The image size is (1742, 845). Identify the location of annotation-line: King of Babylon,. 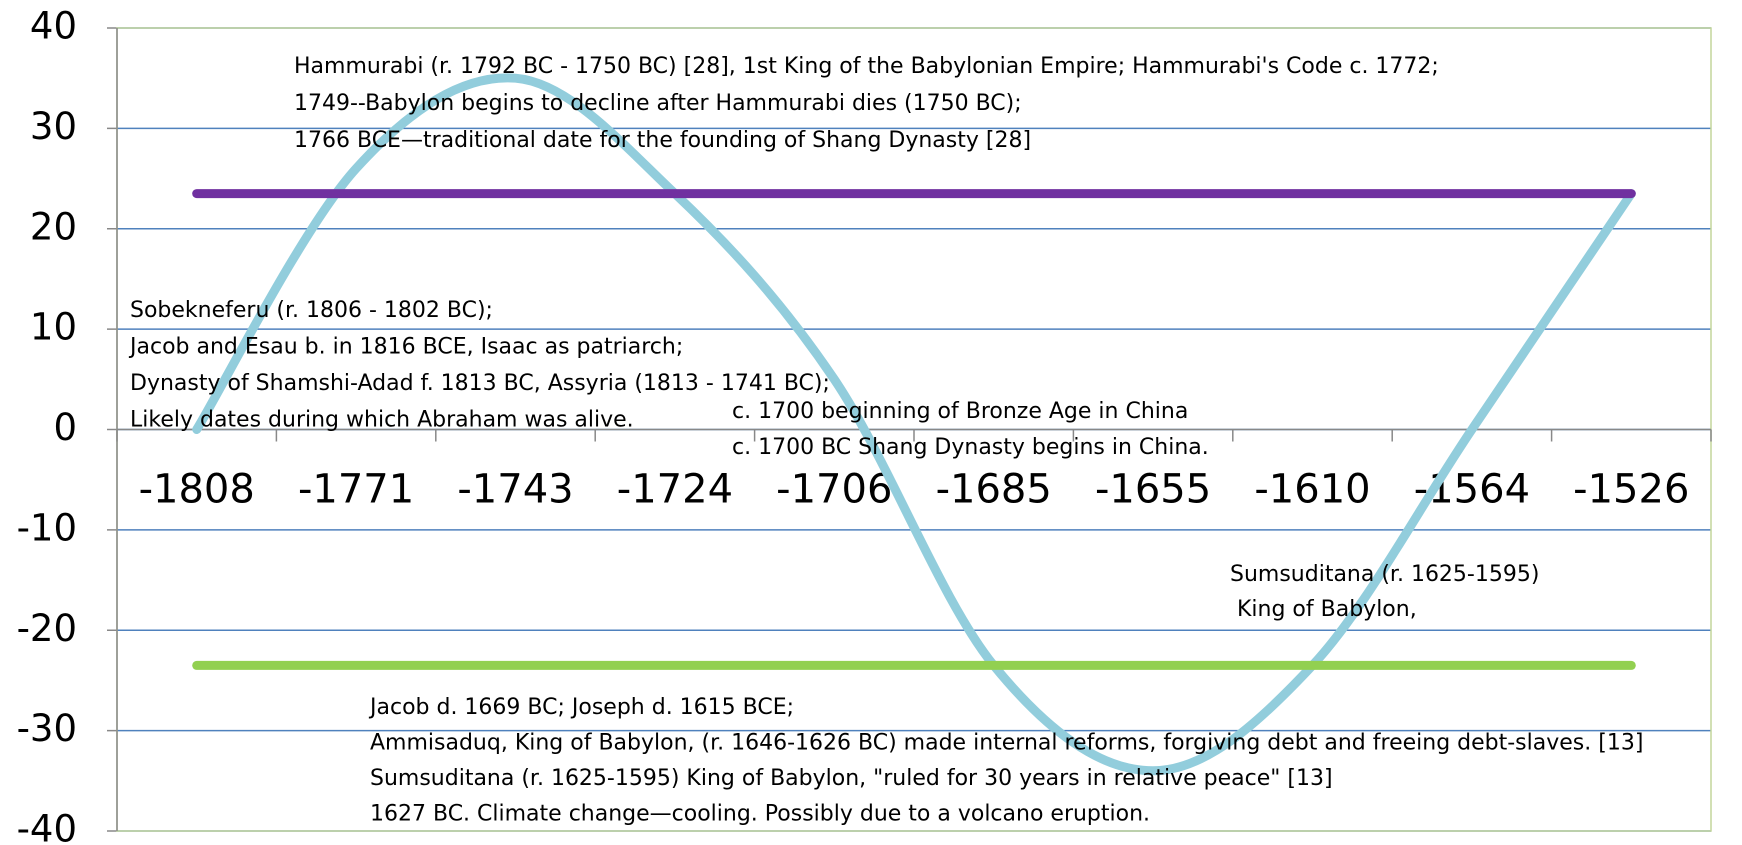
(1323, 609).